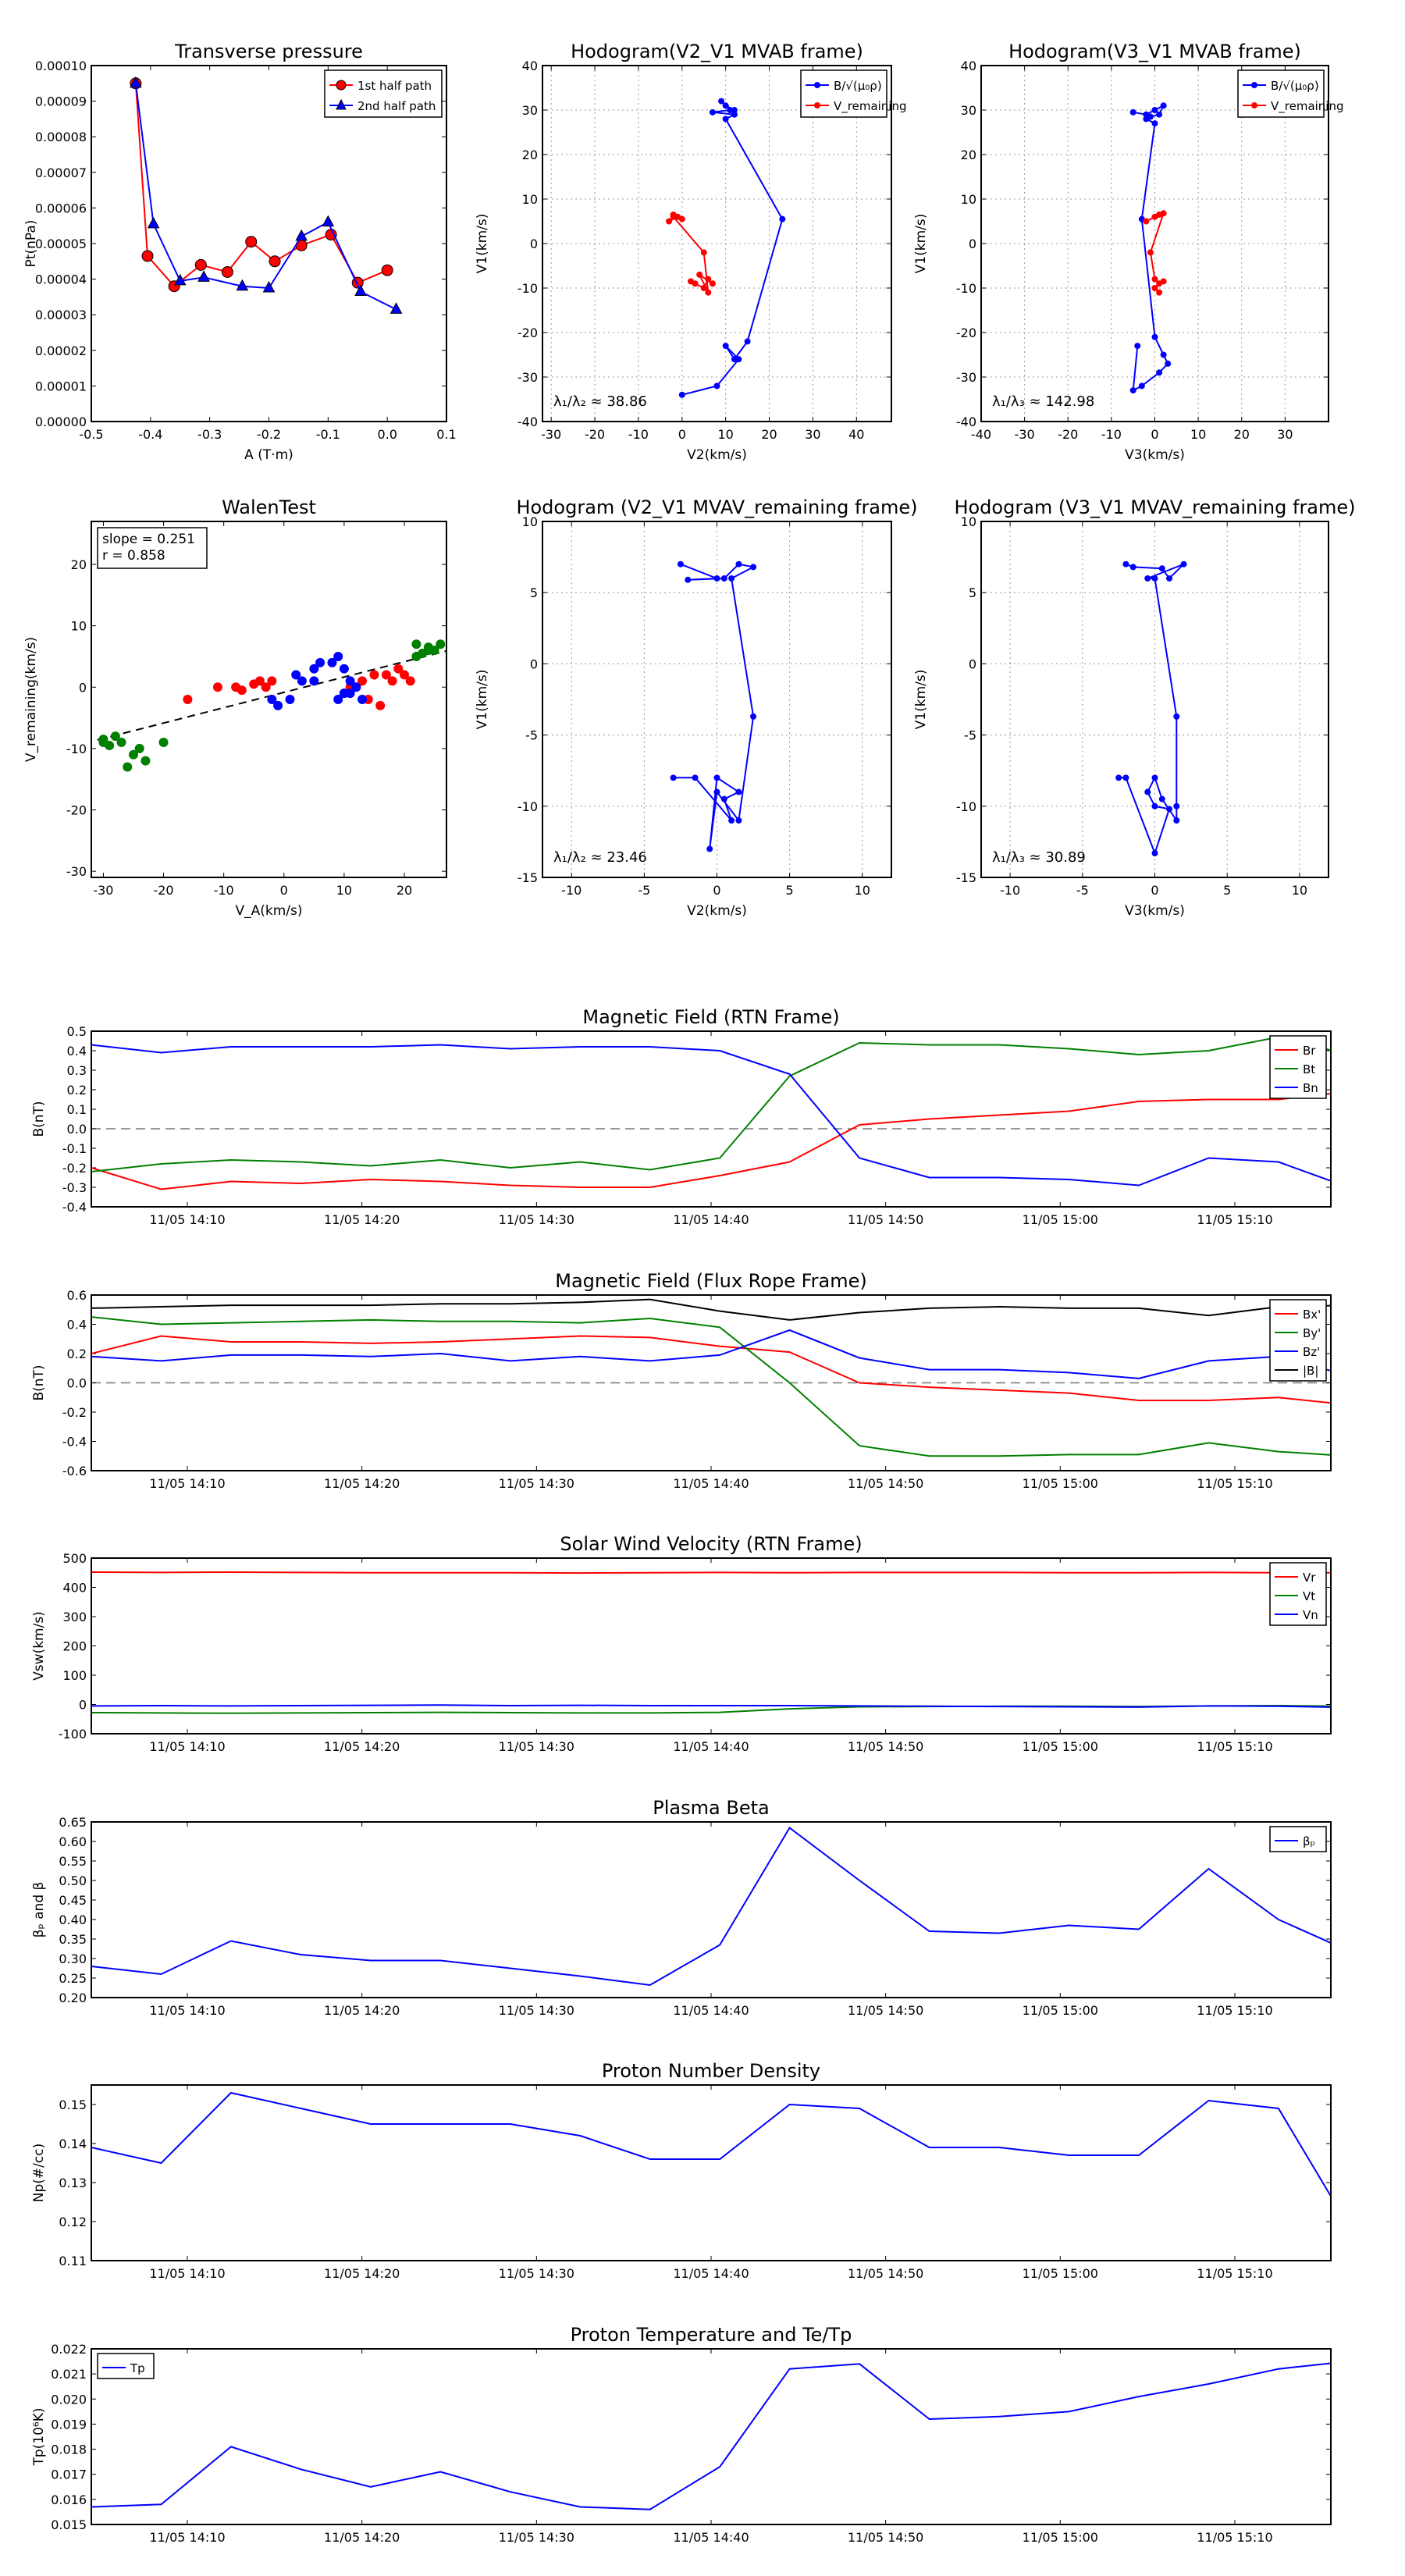  I want to click on y-tick-label: 0.020, so click(69, 2399).